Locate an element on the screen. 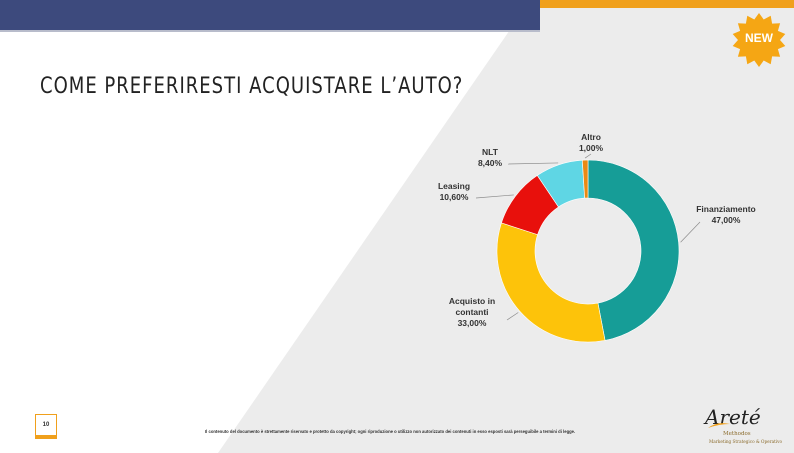 The width and height of the screenshot is (794, 453). logo-tagline: Marketing Strategico & Operativo is located at coordinates (746, 441).